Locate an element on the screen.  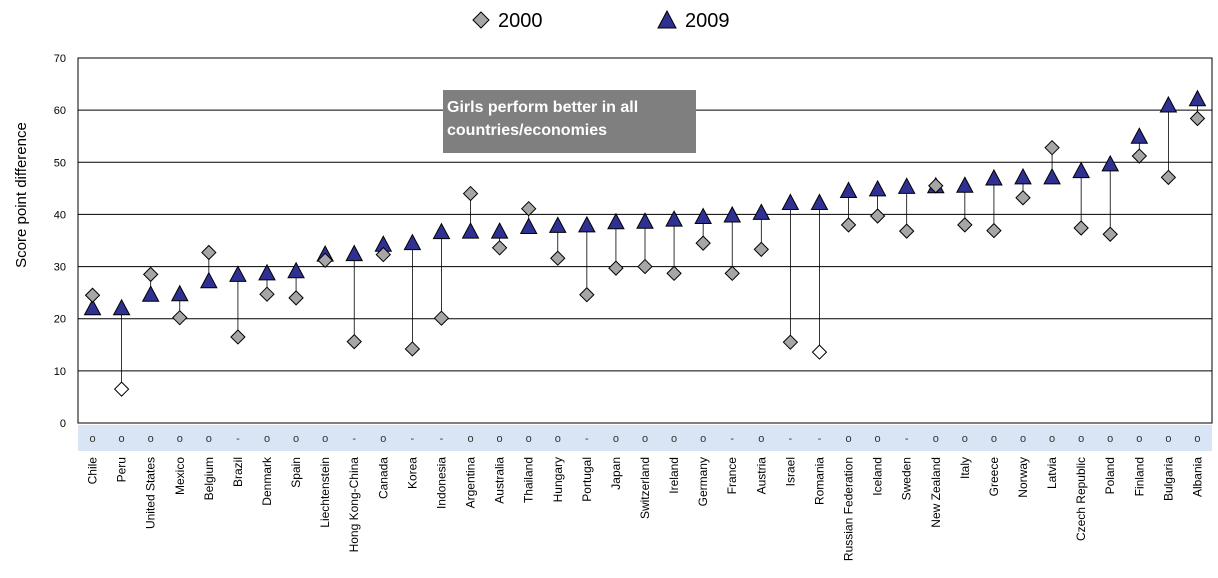
point-2000-czech-republic is located at coordinates (1081, 228).